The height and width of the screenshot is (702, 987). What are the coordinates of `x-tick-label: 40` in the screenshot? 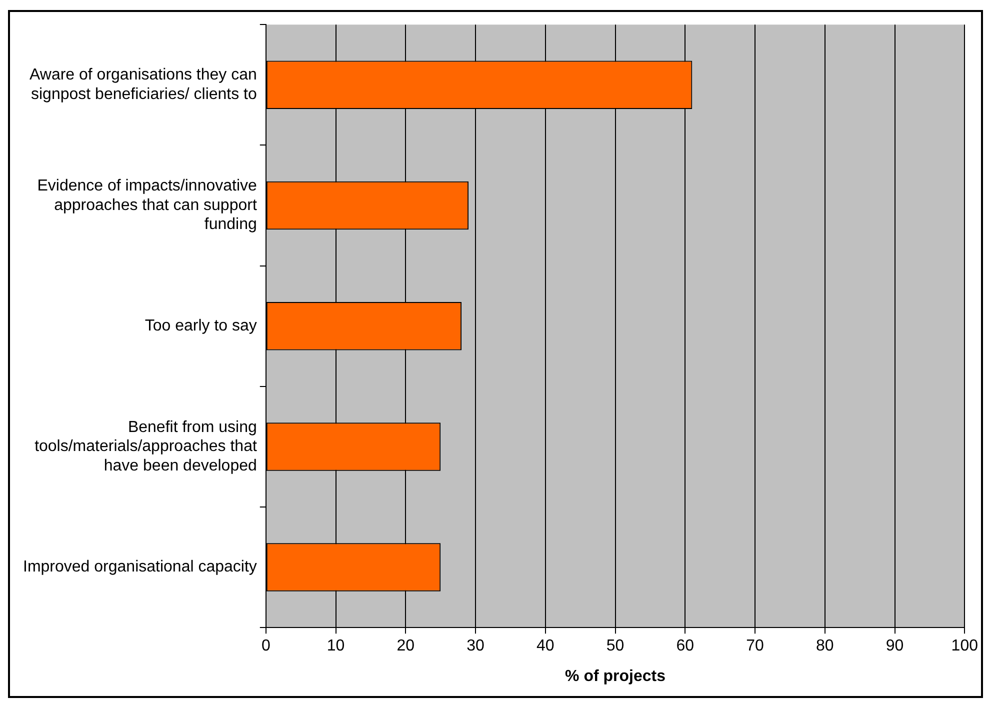 It's located at (545, 646).